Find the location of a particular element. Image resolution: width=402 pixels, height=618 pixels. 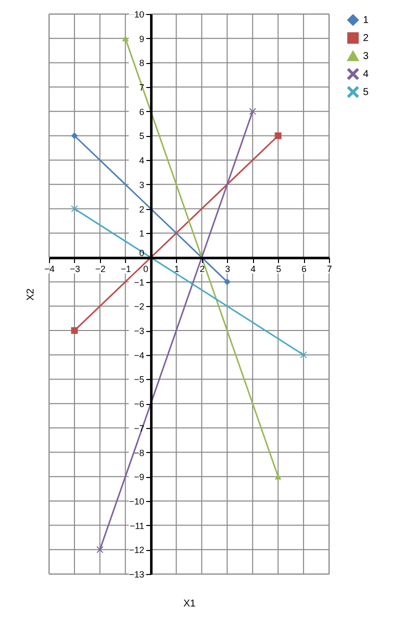

y-tick-label: −2 is located at coordinates (139, 307).